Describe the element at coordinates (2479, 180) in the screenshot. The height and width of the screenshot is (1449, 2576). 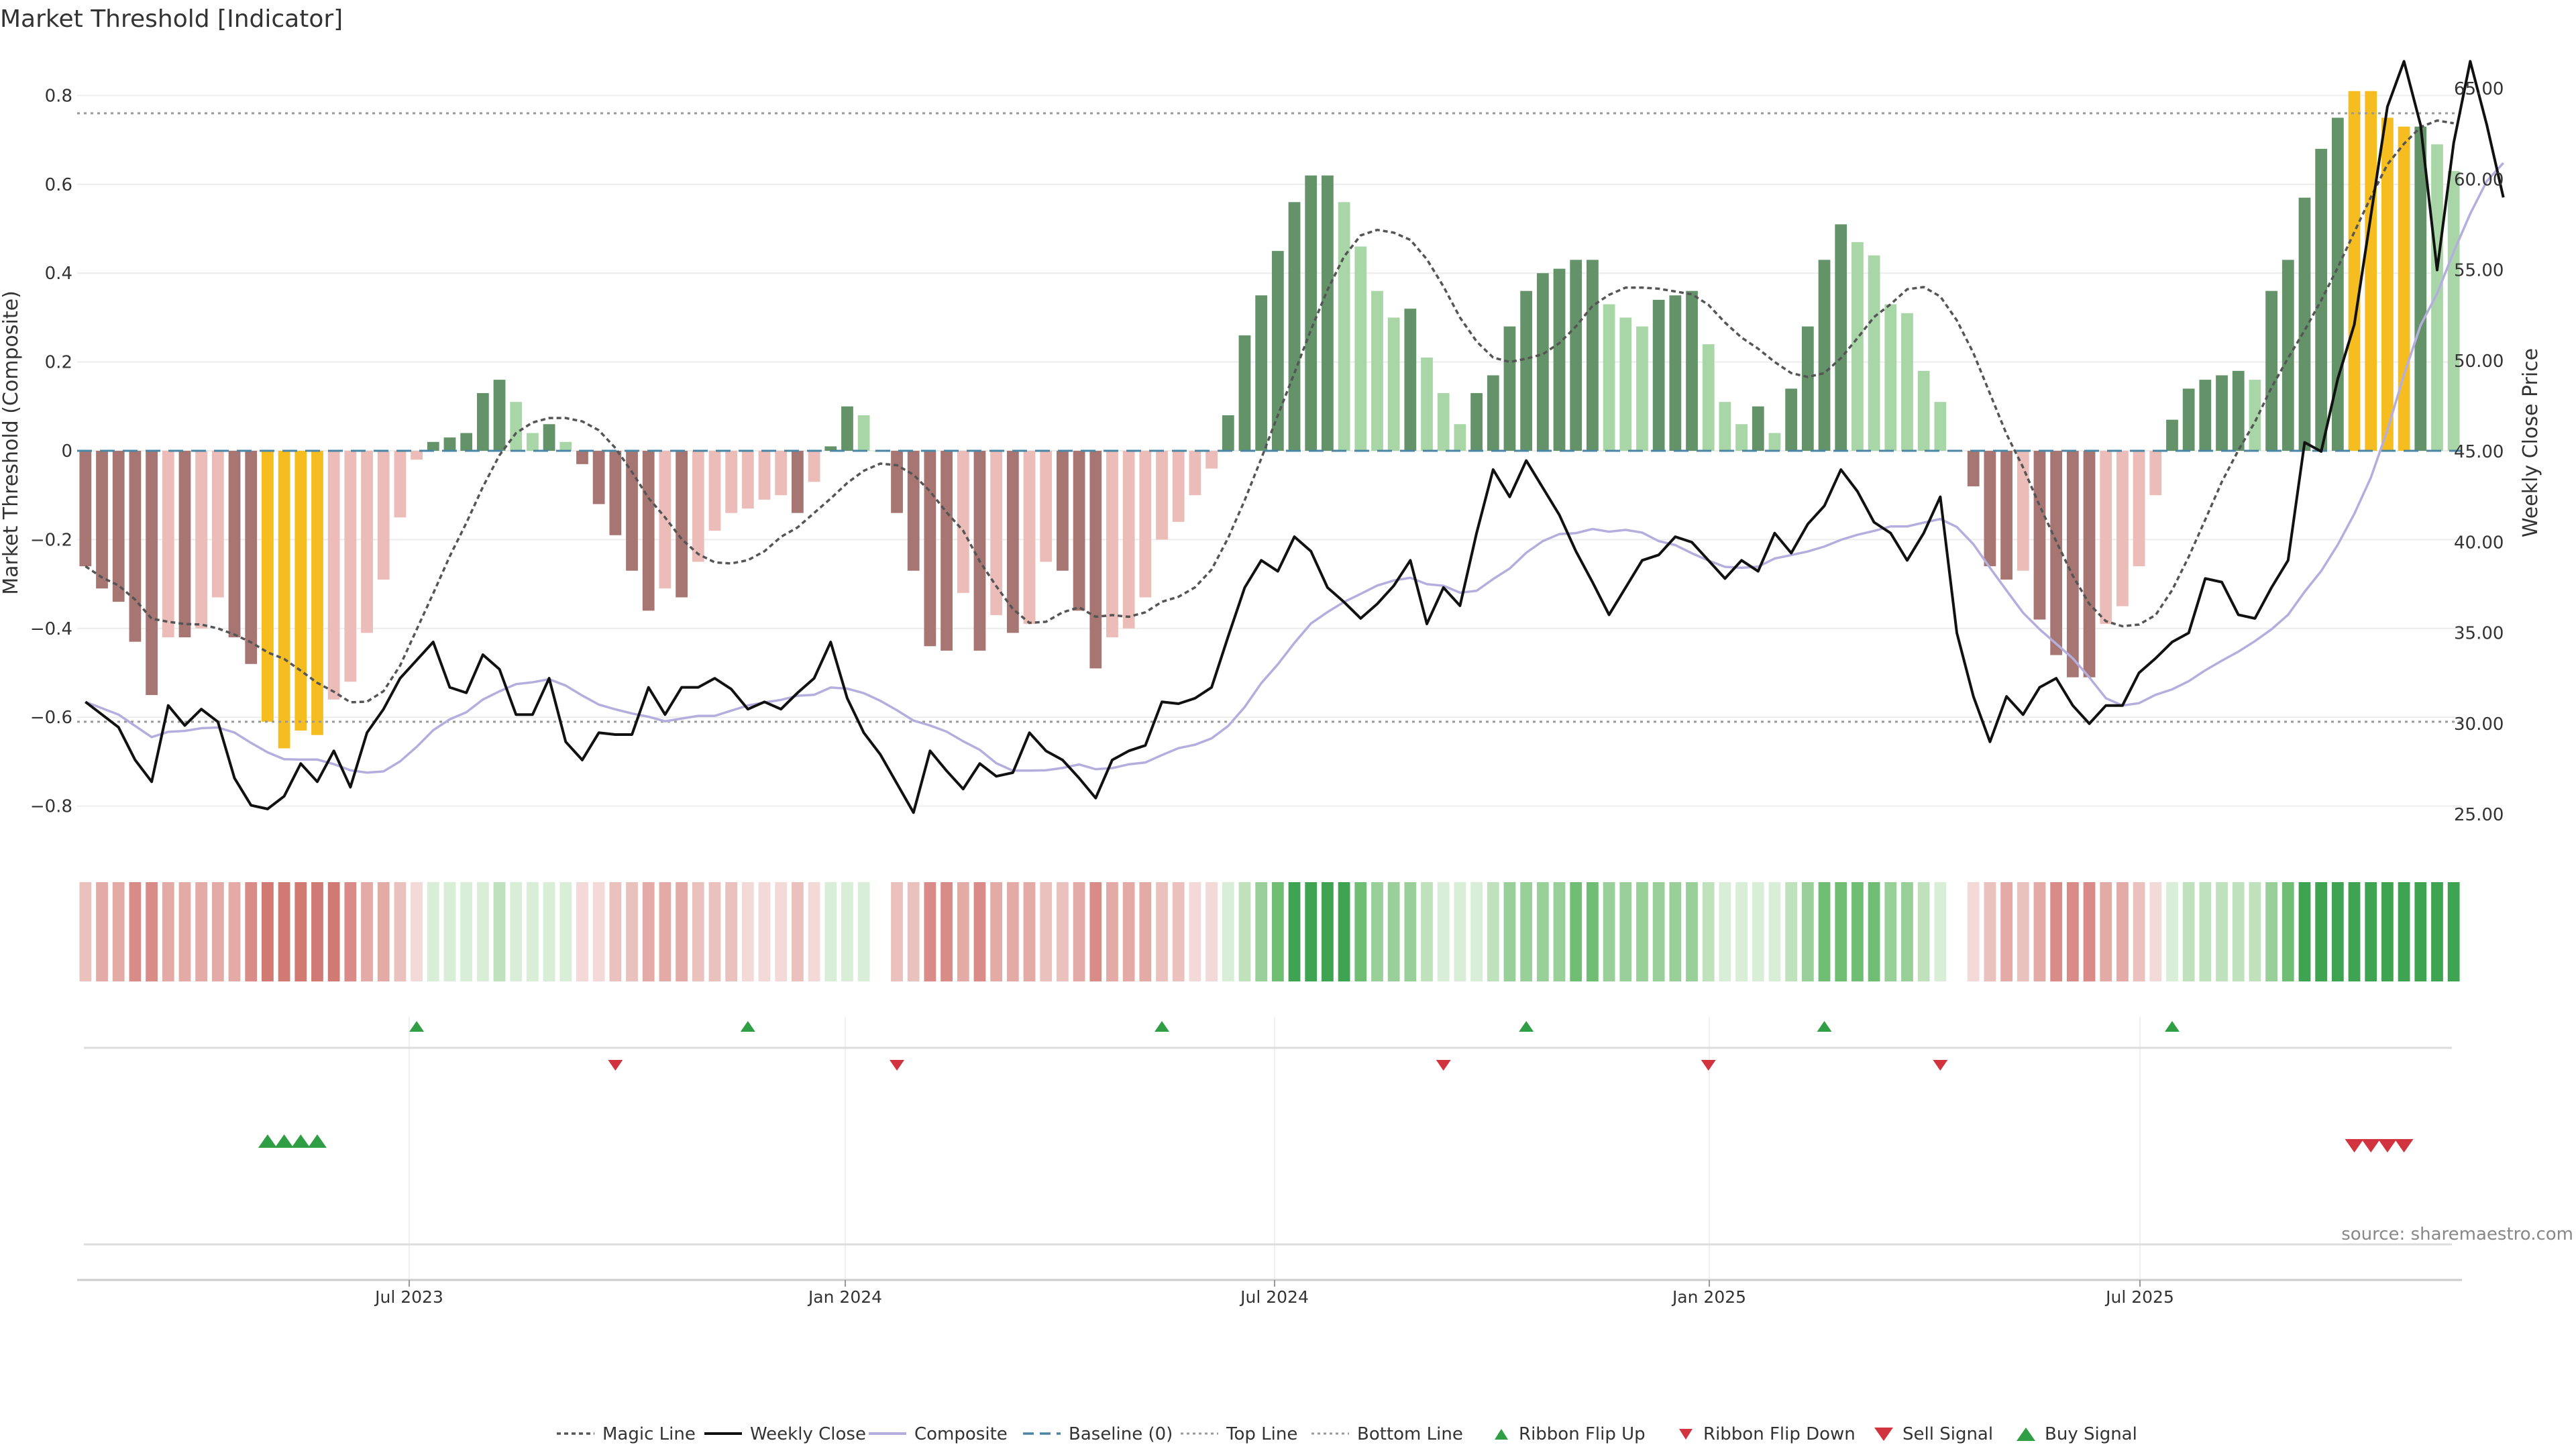
I see `y-tick-label-right: 60.00` at that location.